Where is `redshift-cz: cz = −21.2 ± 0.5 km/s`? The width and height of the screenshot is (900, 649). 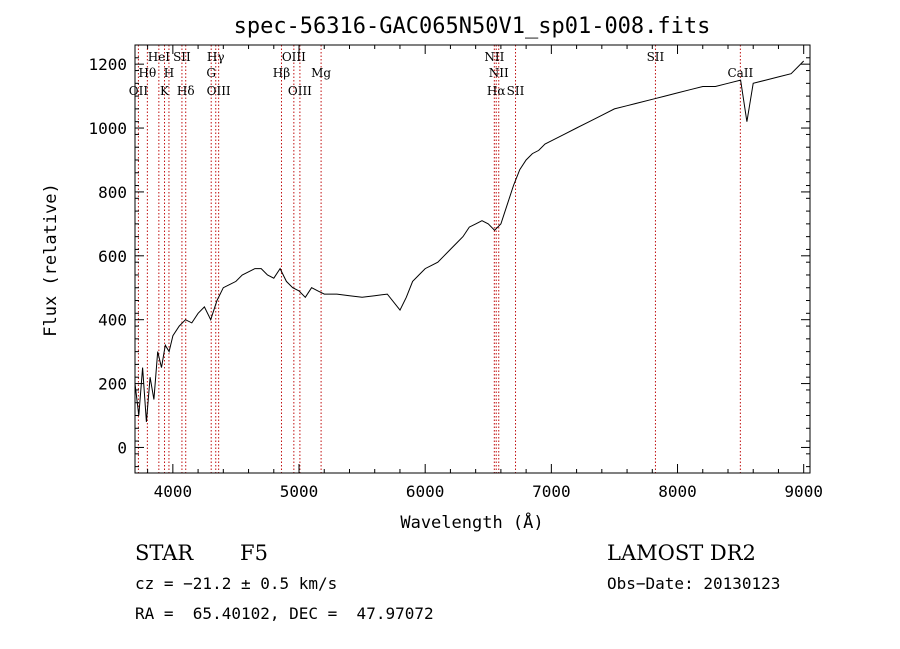 redshift-cz: cz = −21.2 ± 0.5 km/s is located at coordinates (236, 583).